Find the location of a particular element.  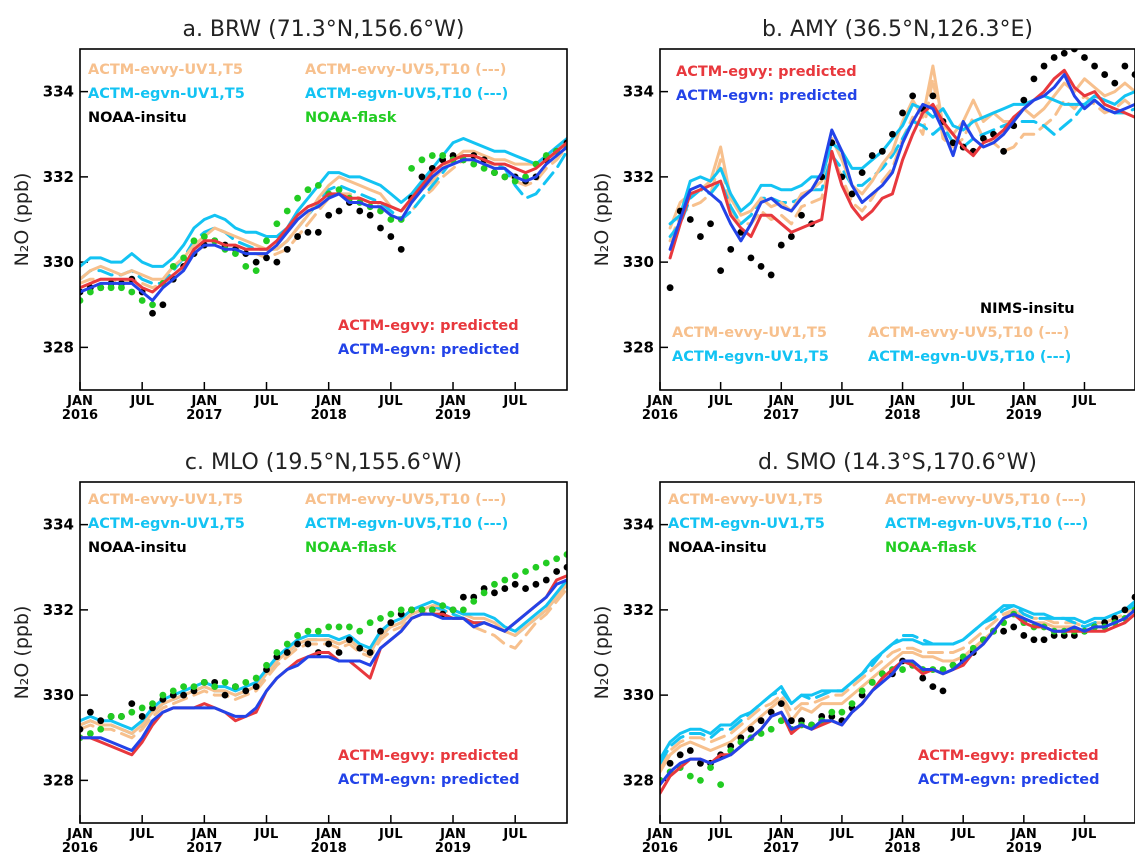

legend-entry: ACTM-evvy-UV1,T5 is located at coordinates (165, 500).